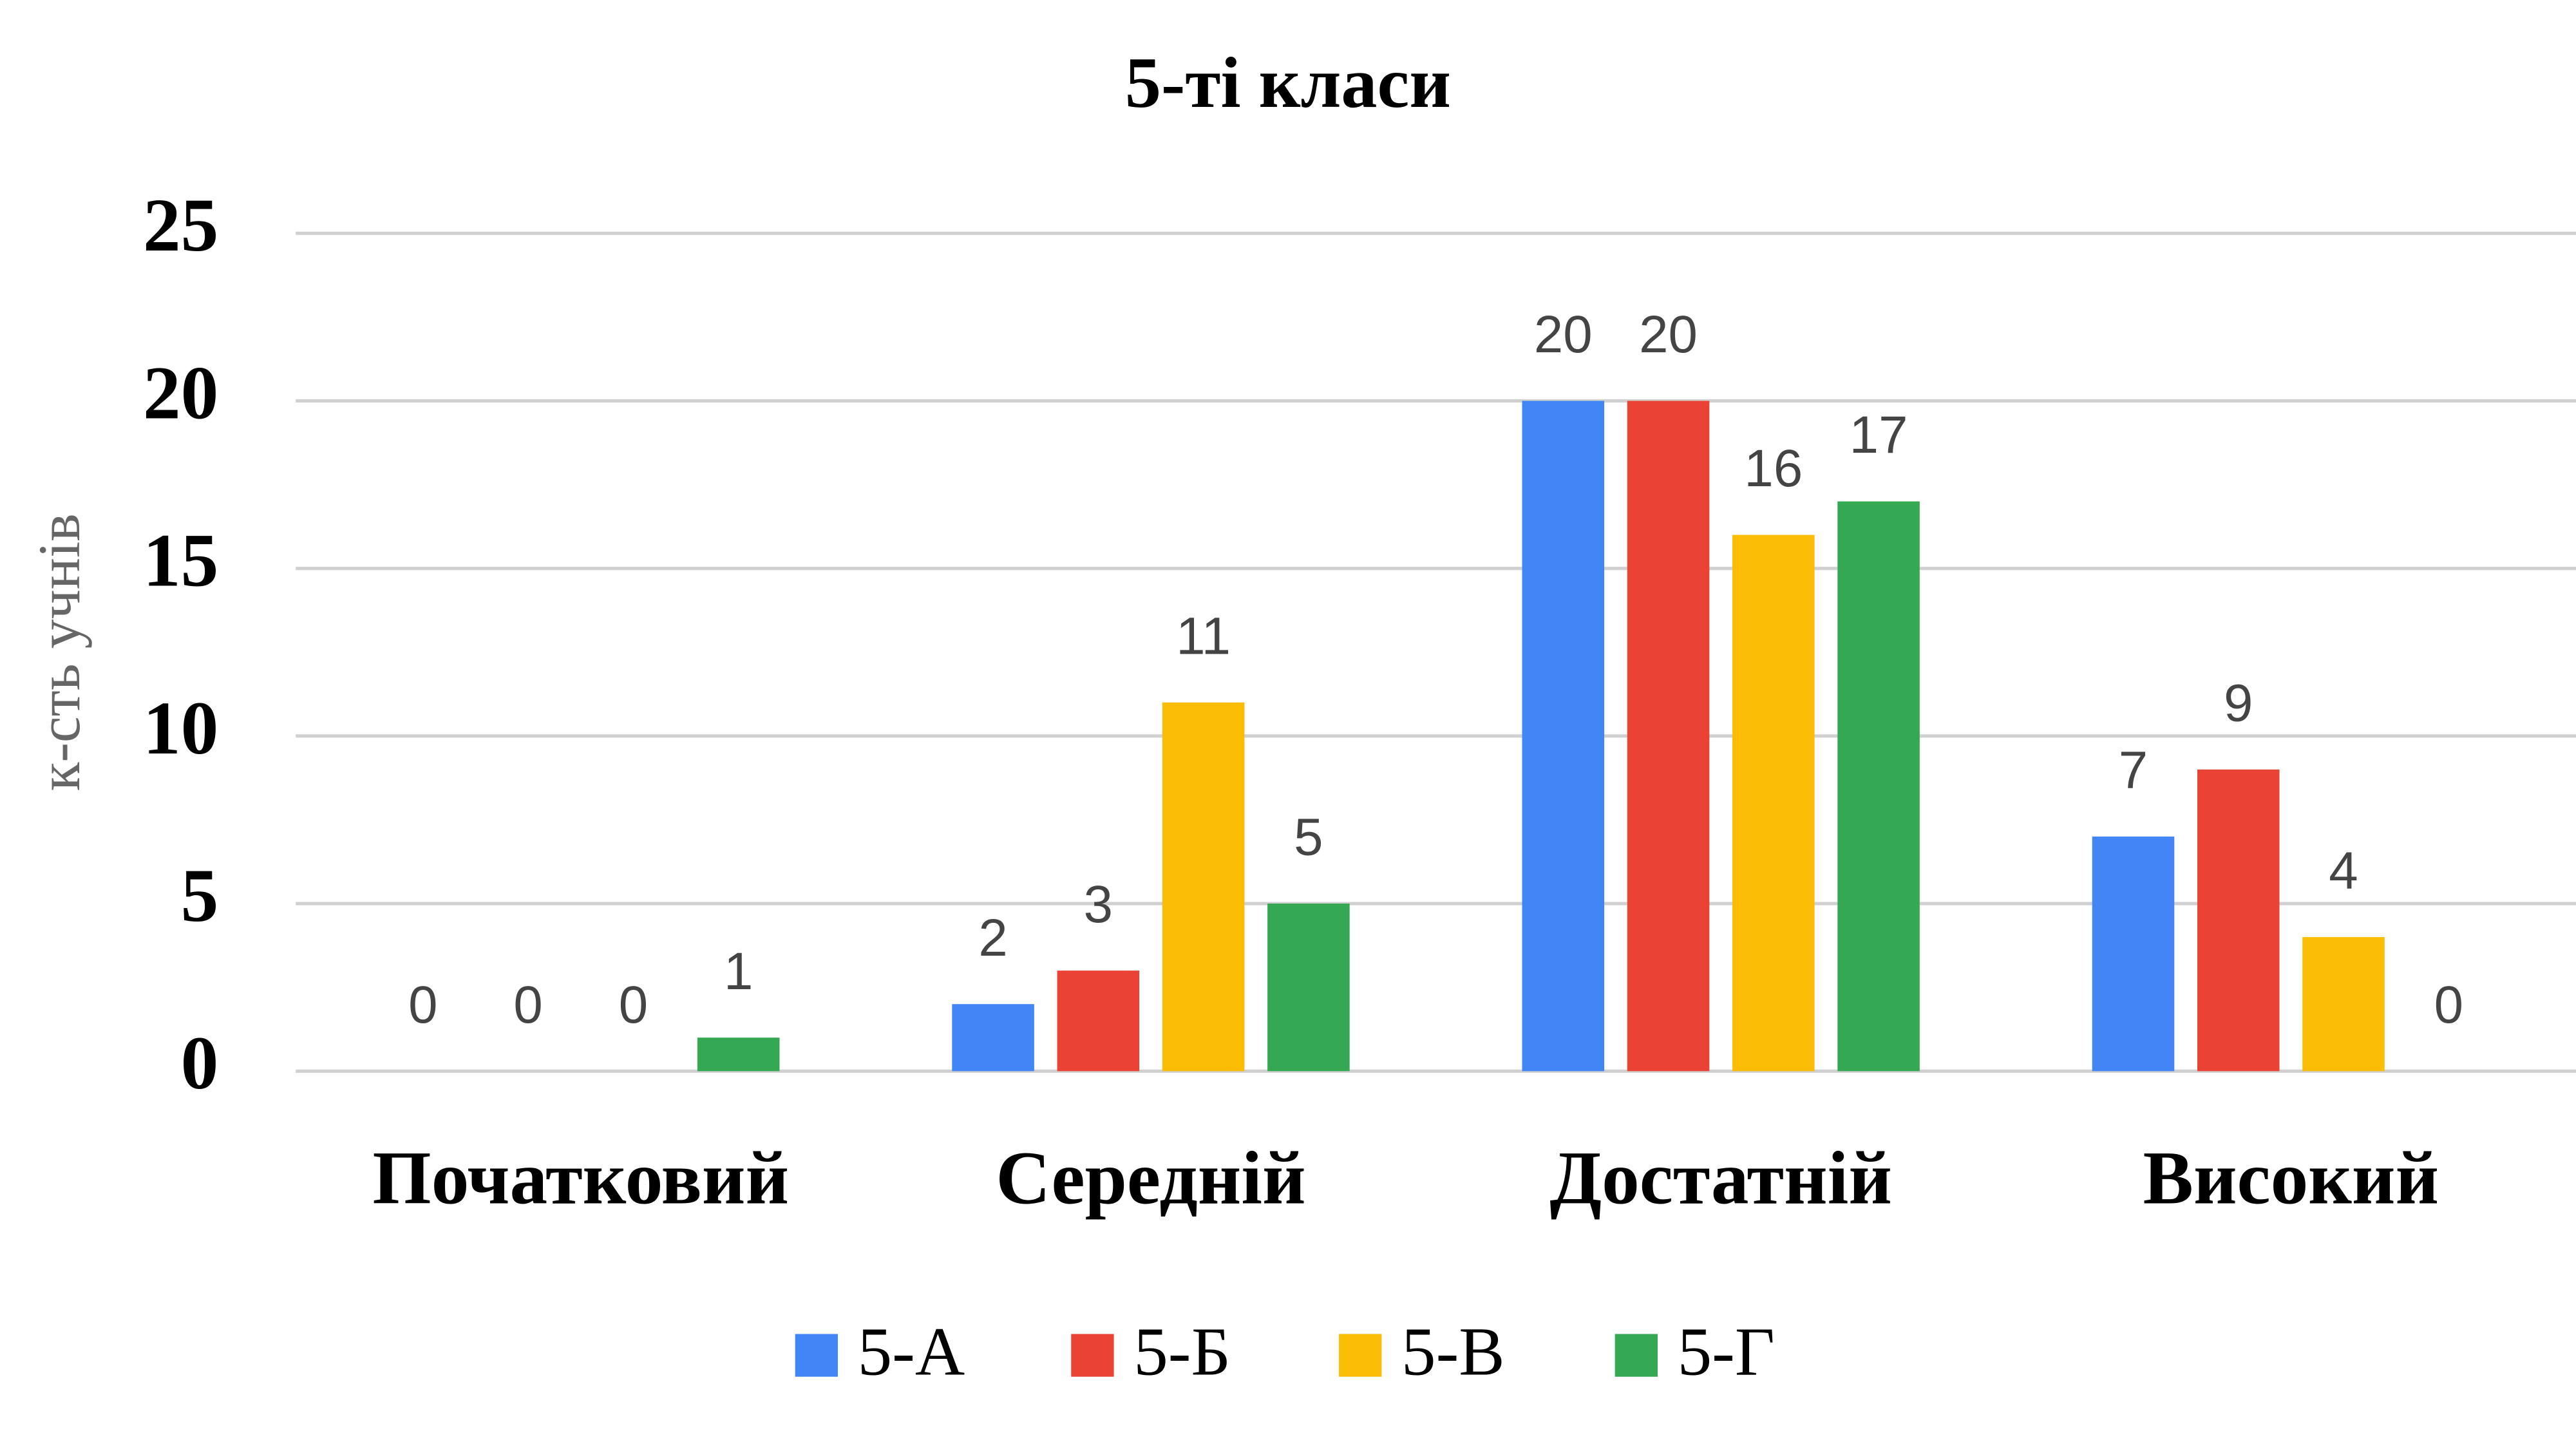 This screenshot has width=2576, height=1449. Describe the element at coordinates (993, 938) in the screenshot. I see `data-label: 2` at that location.